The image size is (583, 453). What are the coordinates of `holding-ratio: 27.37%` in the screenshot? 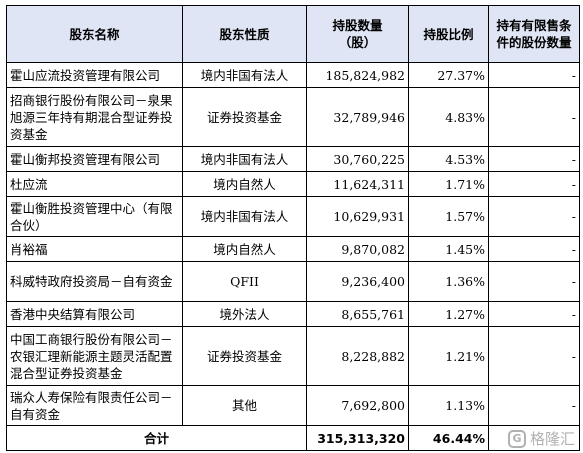 It's located at (448, 75).